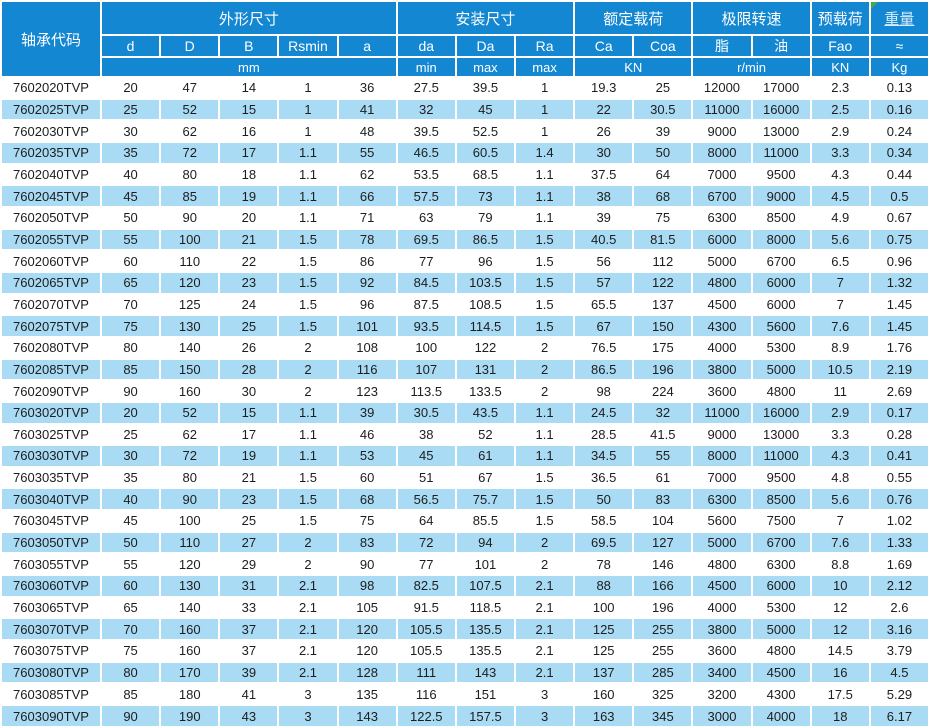  I want to click on value-cell: 4000, so click(781, 716).